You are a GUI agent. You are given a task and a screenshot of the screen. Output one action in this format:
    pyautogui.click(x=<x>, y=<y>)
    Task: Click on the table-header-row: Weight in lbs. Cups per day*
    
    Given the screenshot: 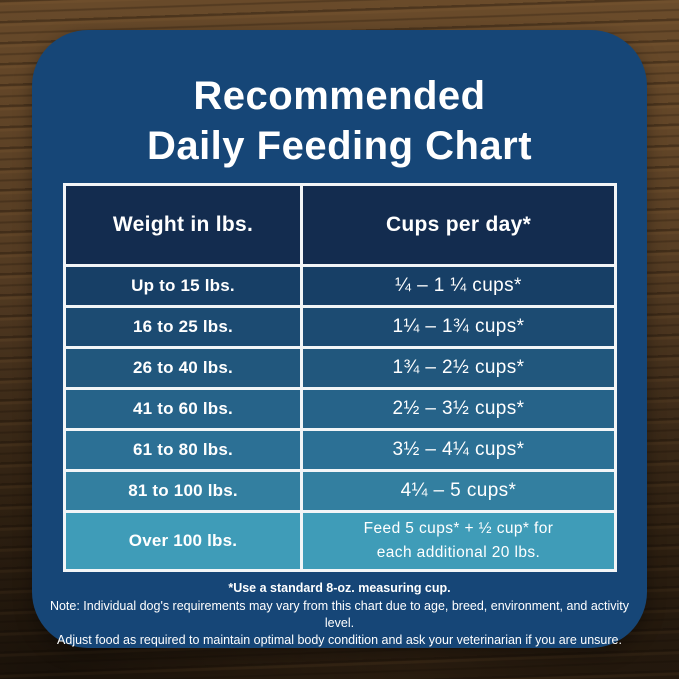 What is the action you would take?
    pyautogui.click(x=340, y=225)
    